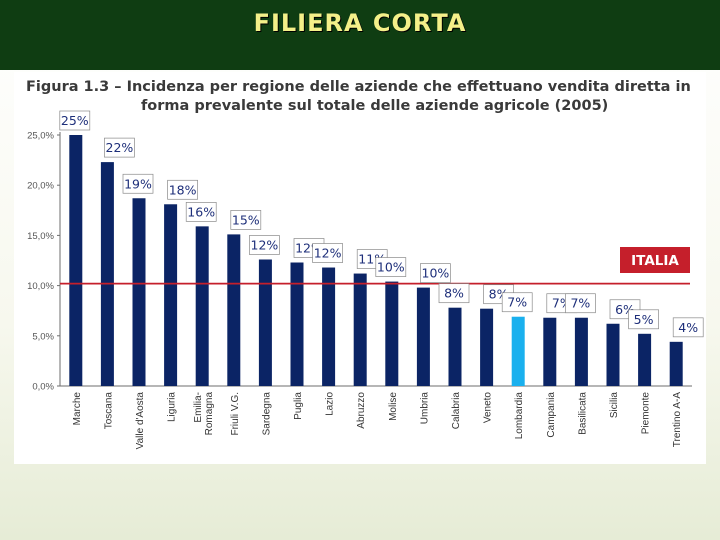 Image resolution: width=720 pixels, height=540 pixels. I want to click on x-tick-label: Lazio, so click(330, 404).